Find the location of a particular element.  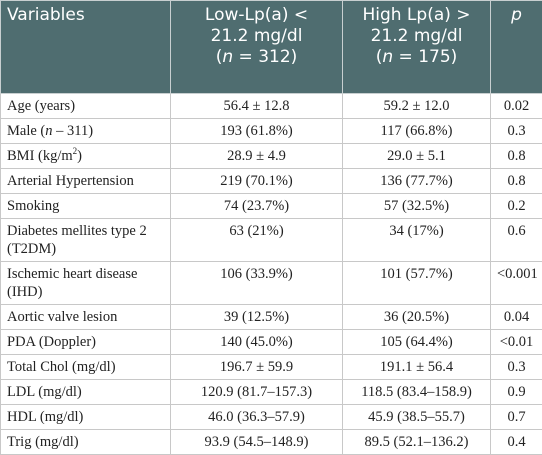

cell: 105 (64.4%) is located at coordinates (417, 342).